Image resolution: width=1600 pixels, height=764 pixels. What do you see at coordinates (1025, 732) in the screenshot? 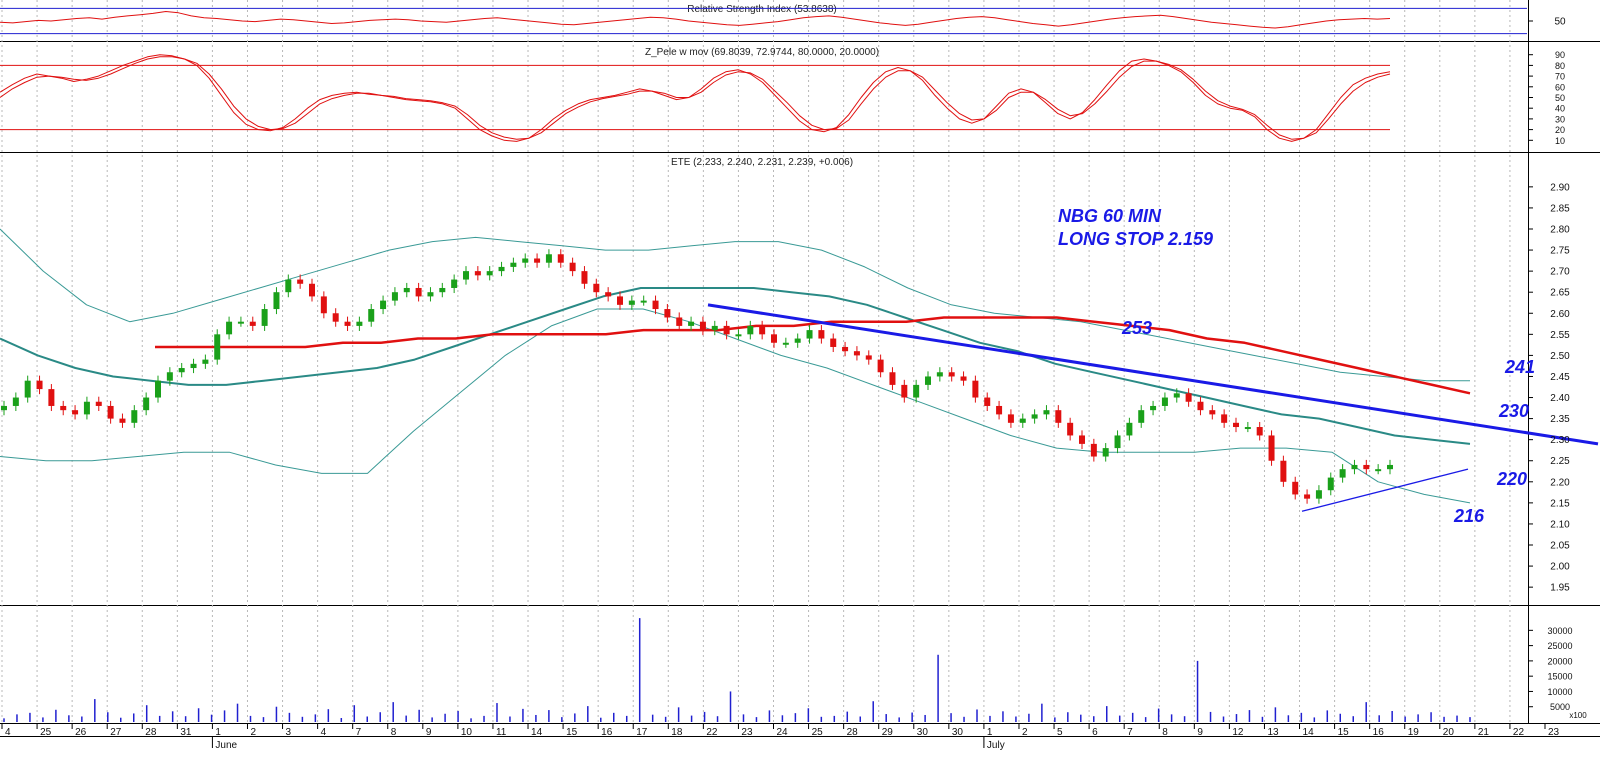
I see `x-tick-label: 2` at bounding box center [1025, 732].